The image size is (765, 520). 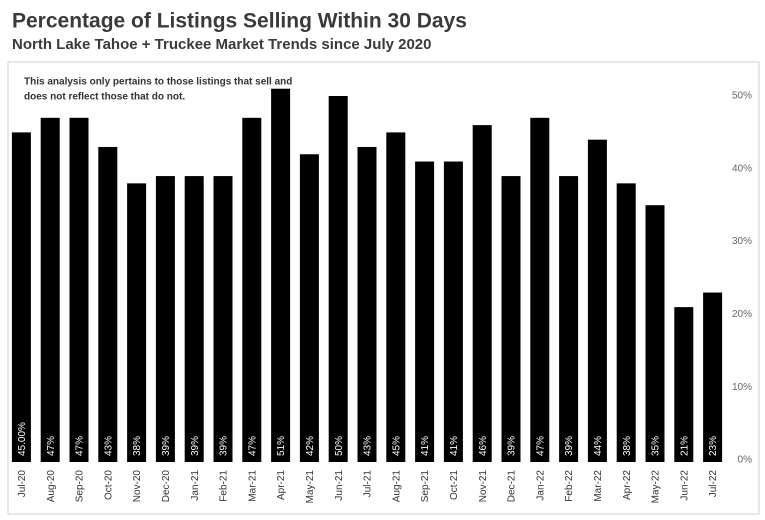 I want to click on x-tick-label: May-22, so click(x=656, y=487).